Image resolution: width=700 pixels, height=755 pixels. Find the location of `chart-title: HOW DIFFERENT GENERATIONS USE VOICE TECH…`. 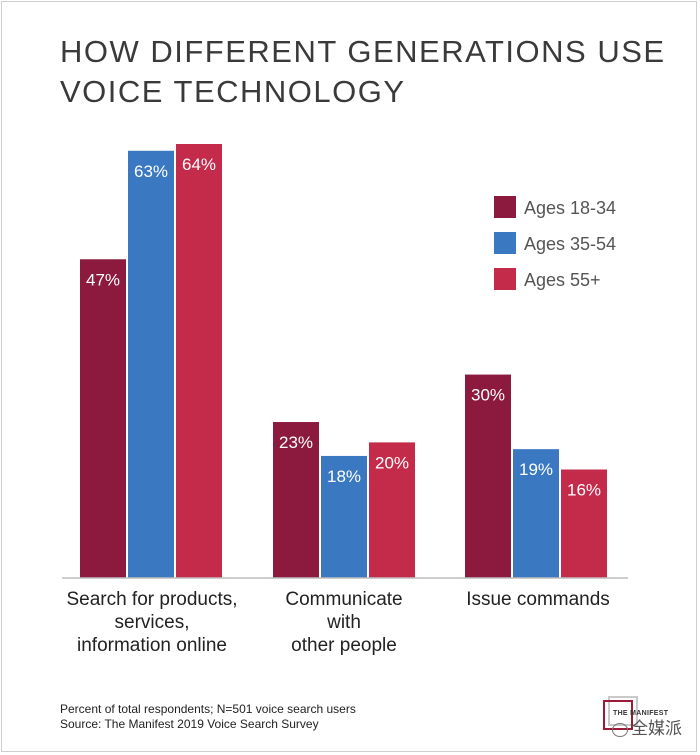

chart-title: HOW DIFFERENT GENERATIONS USE VOICE TECH… is located at coordinates (363, 71).